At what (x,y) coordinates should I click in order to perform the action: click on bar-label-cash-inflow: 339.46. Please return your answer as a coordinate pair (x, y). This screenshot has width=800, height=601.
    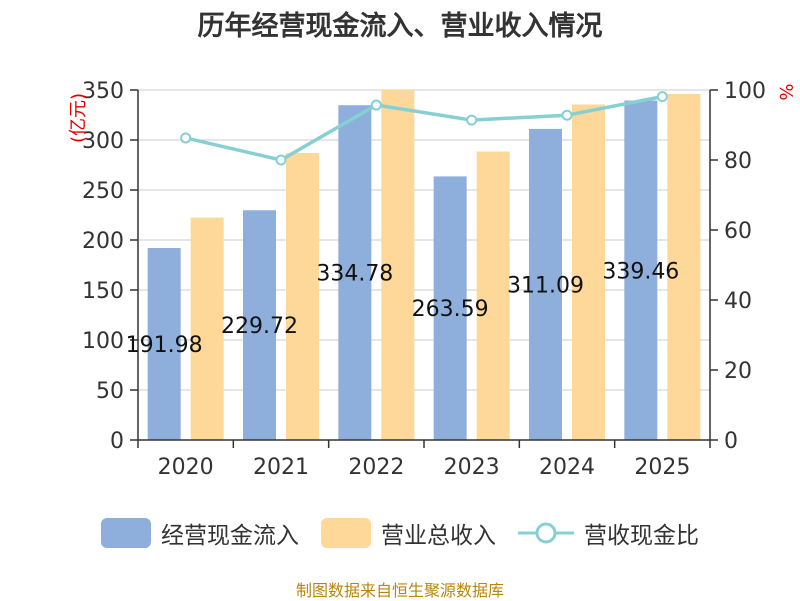
    Looking at the image, I should click on (640, 271).